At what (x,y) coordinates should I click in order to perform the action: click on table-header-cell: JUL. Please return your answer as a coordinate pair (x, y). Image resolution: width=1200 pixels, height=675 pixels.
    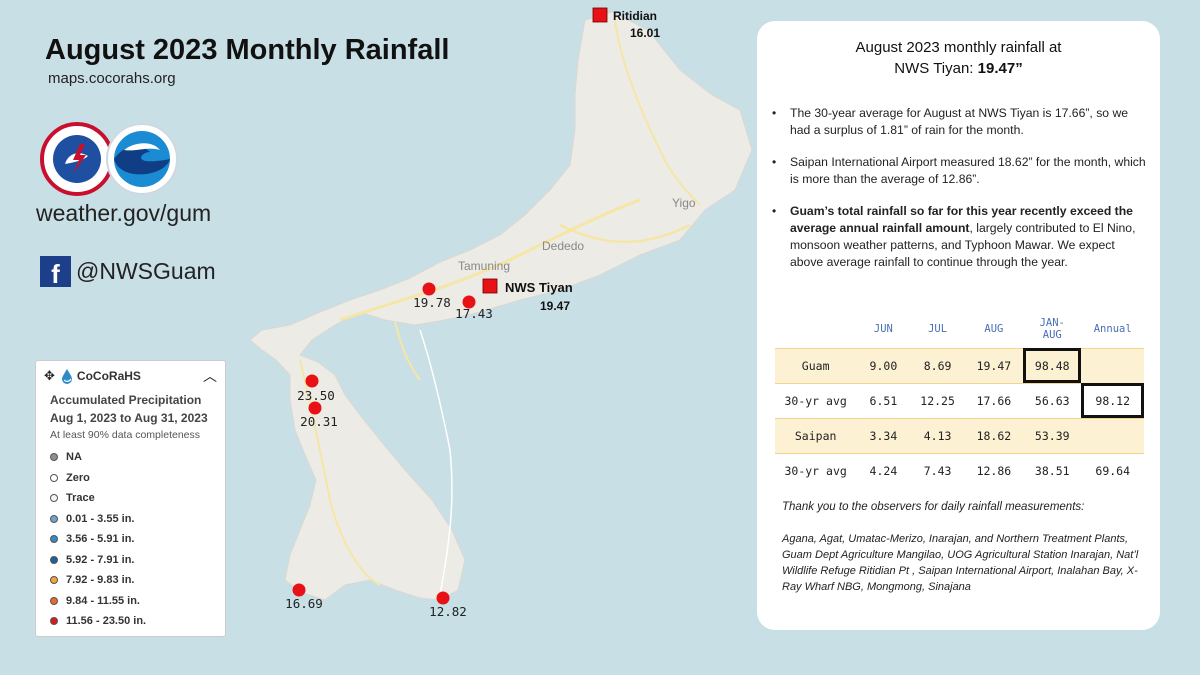
    Looking at the image, I should click on (938, 329).